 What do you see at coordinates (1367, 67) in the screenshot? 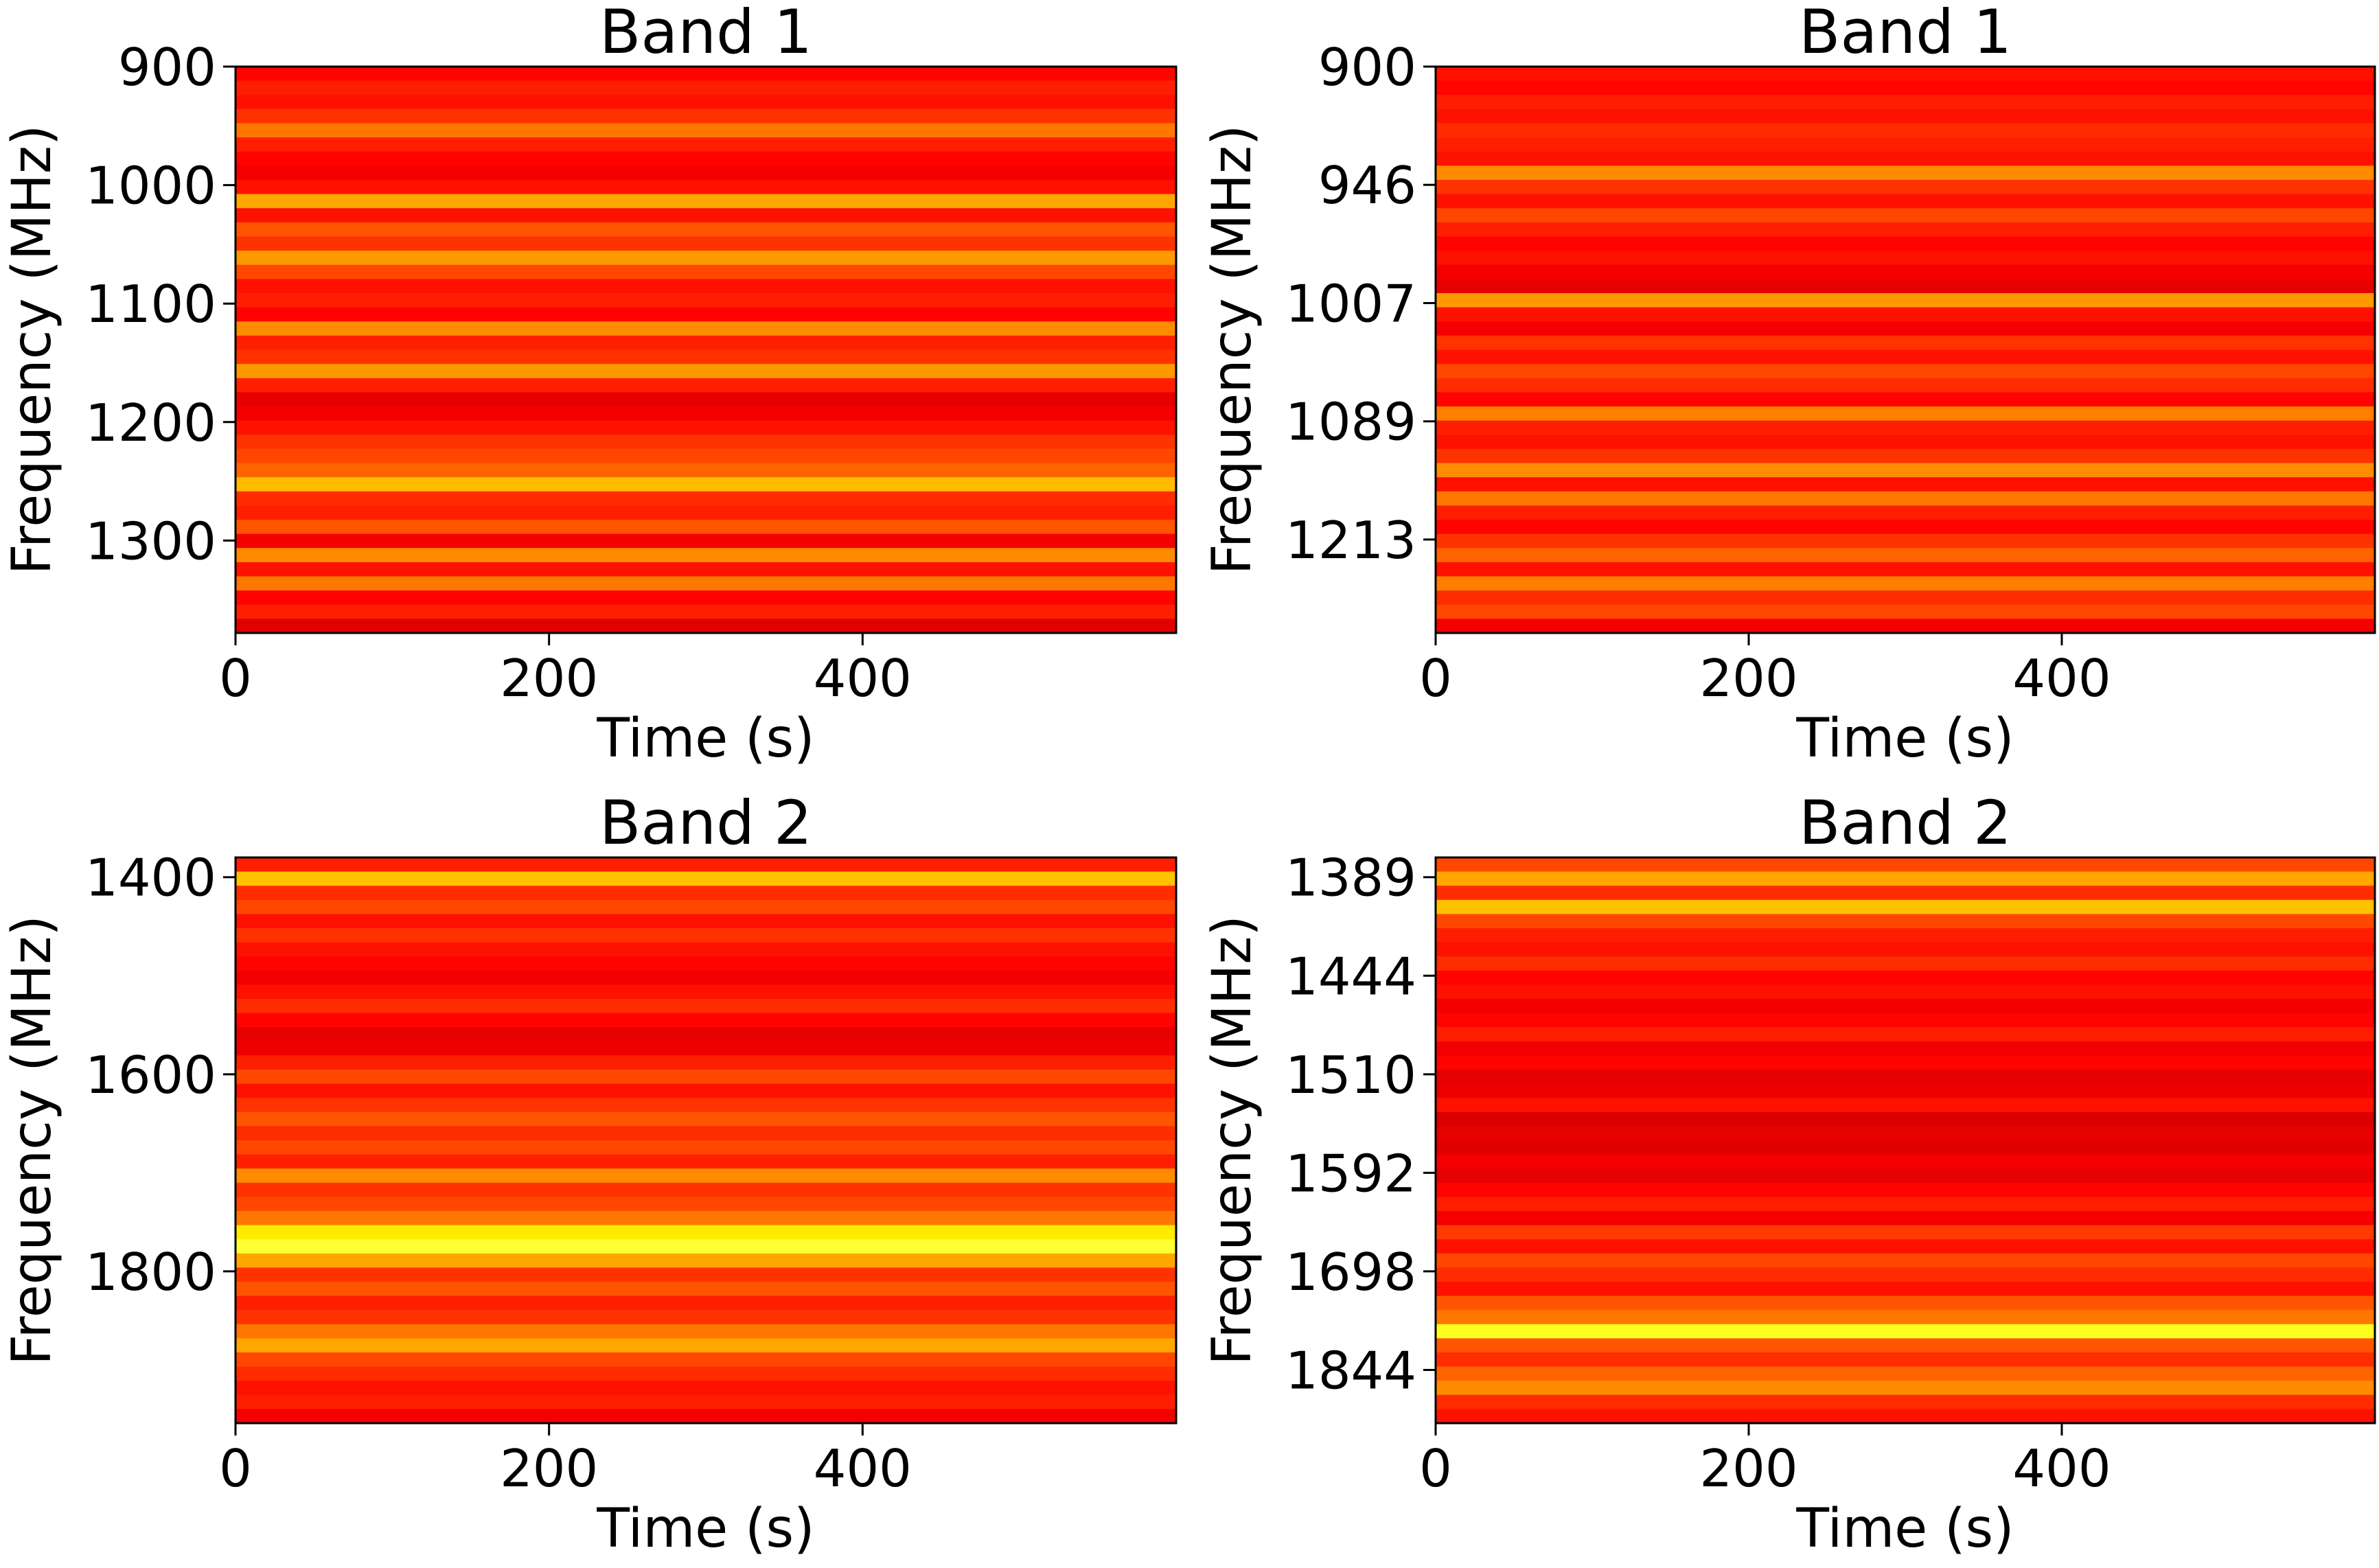
I see `y-tick-label: 900` at bounding box center [1367, 67].